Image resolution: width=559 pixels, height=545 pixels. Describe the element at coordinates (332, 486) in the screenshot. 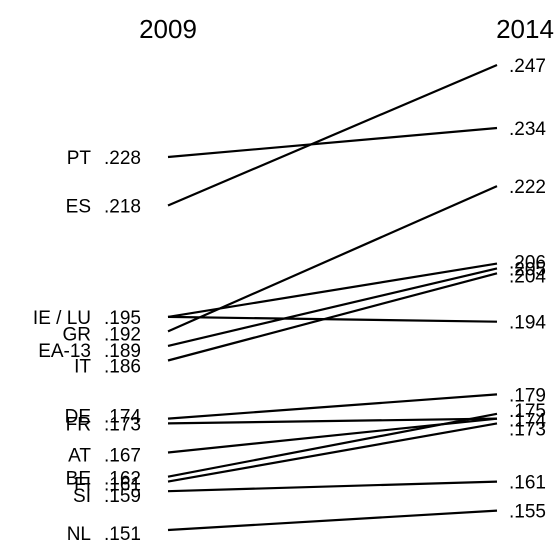

I see `slope-line-si` at that location.